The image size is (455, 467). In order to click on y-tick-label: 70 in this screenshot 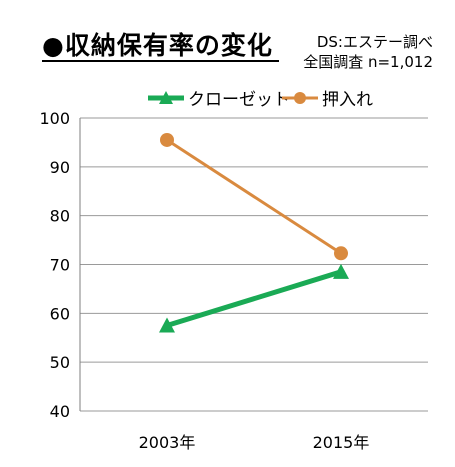, I will do `click(60, 265)`.